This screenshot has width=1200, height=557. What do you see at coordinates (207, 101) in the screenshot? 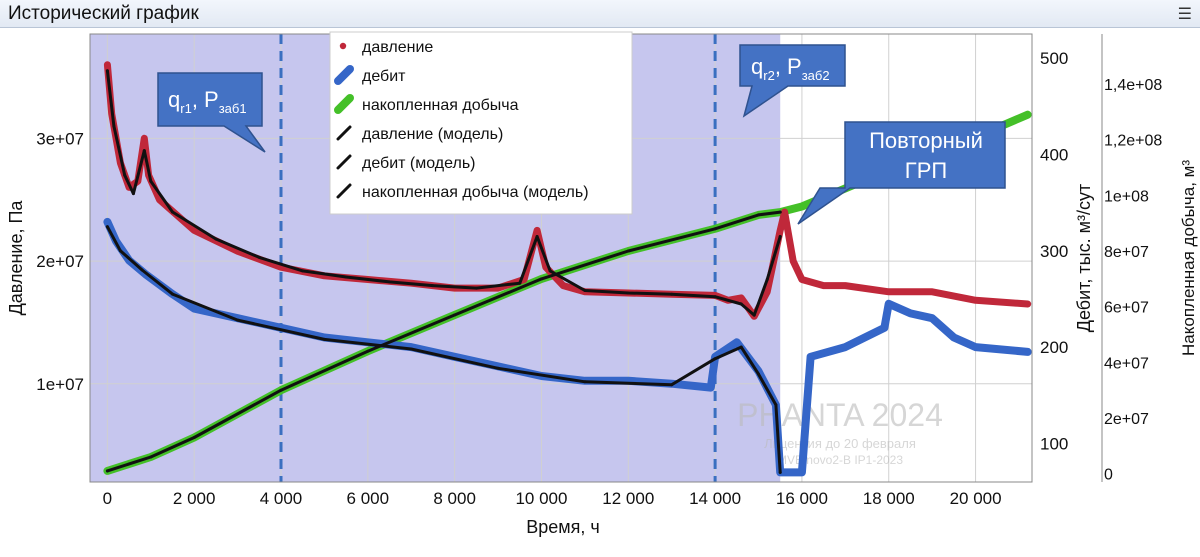
I see `svg-text: qr1, Pзаб1` at bounding box center [207, 101].